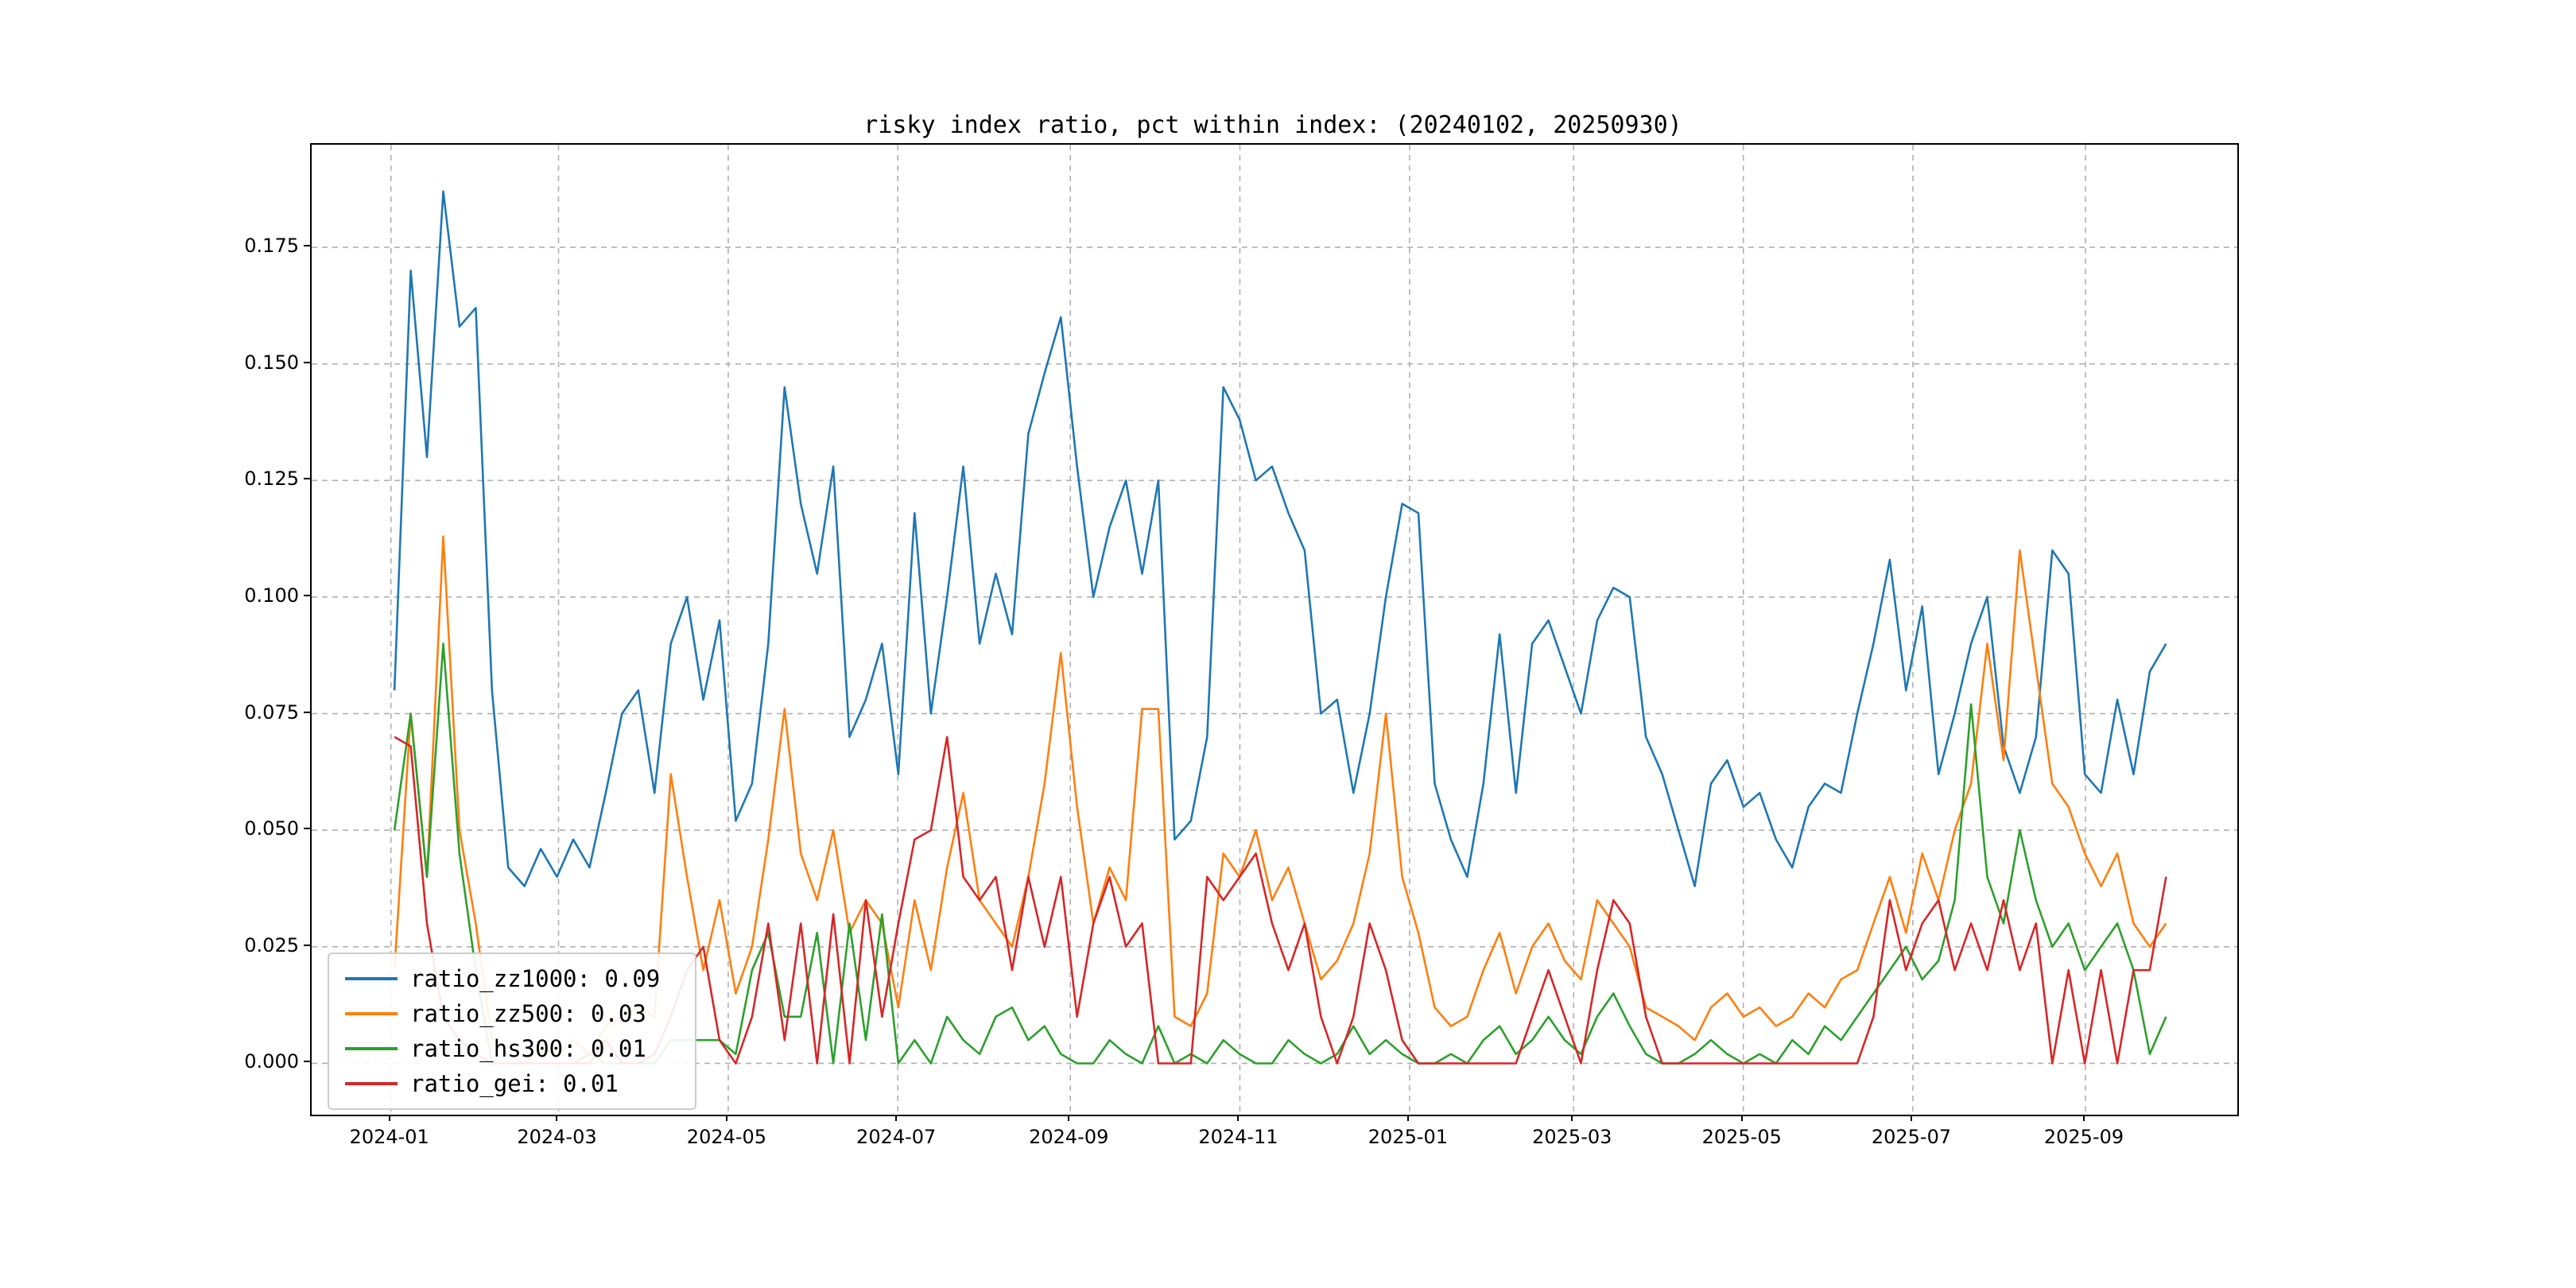  I want to click on legend-label-zz500: ratio_zz500: 0.03, so click(528, 1013).